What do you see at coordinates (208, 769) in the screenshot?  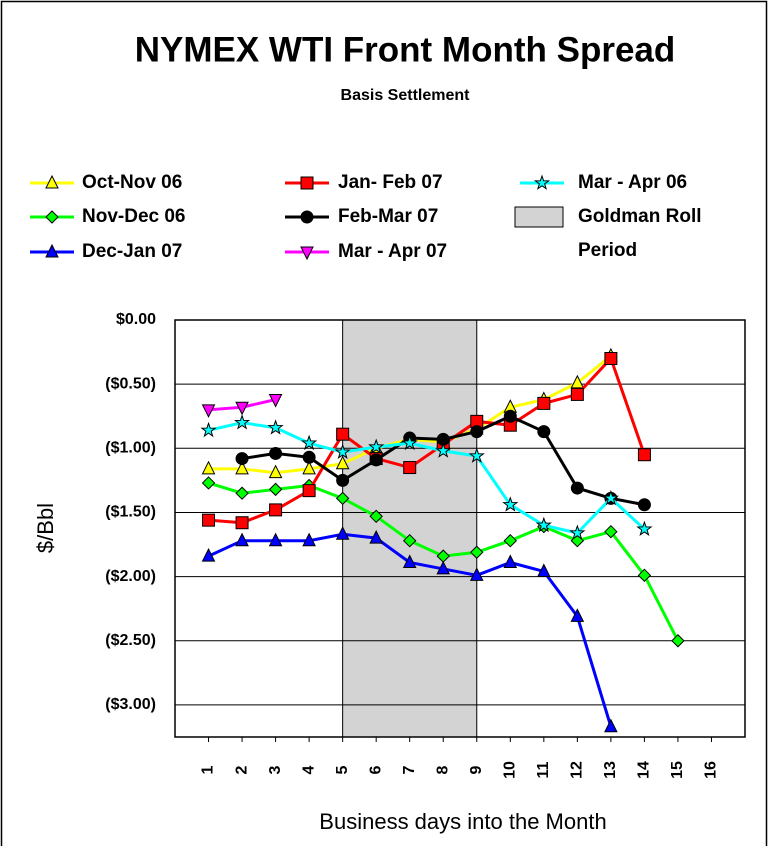 I see `x-tick-label: 1` at bounding box center [208, 769].